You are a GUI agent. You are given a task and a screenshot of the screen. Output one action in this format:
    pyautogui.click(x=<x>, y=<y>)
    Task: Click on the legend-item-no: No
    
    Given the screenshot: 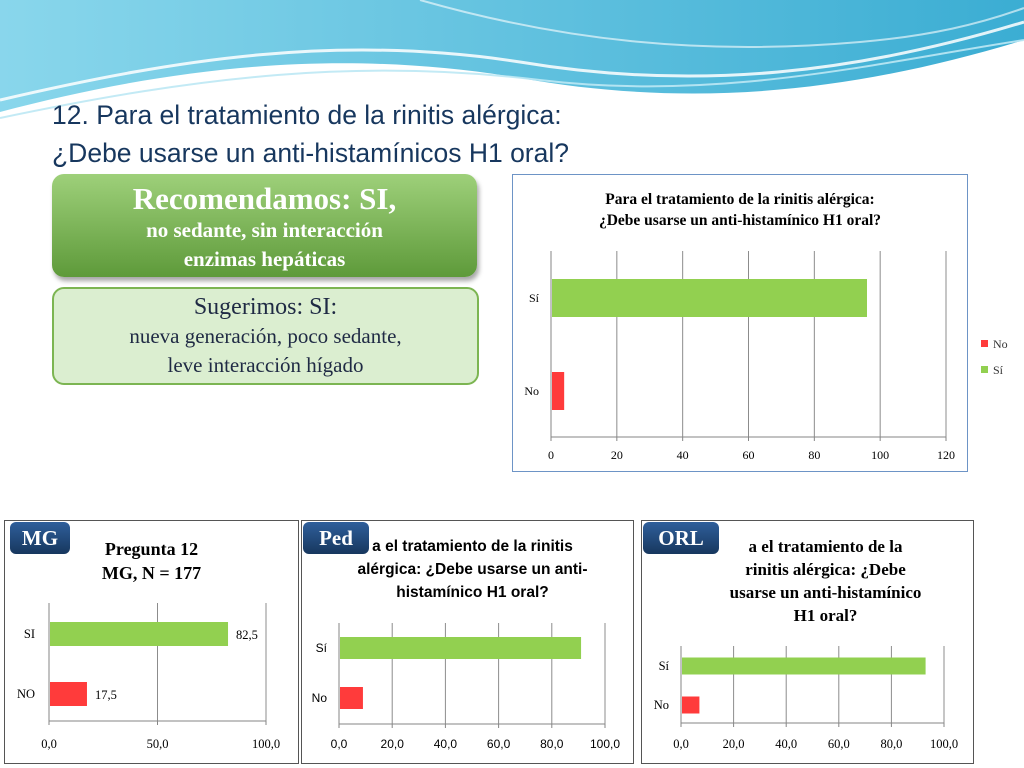 What is the action you would take?
    pyautogui.click(x=994, y=350)
    